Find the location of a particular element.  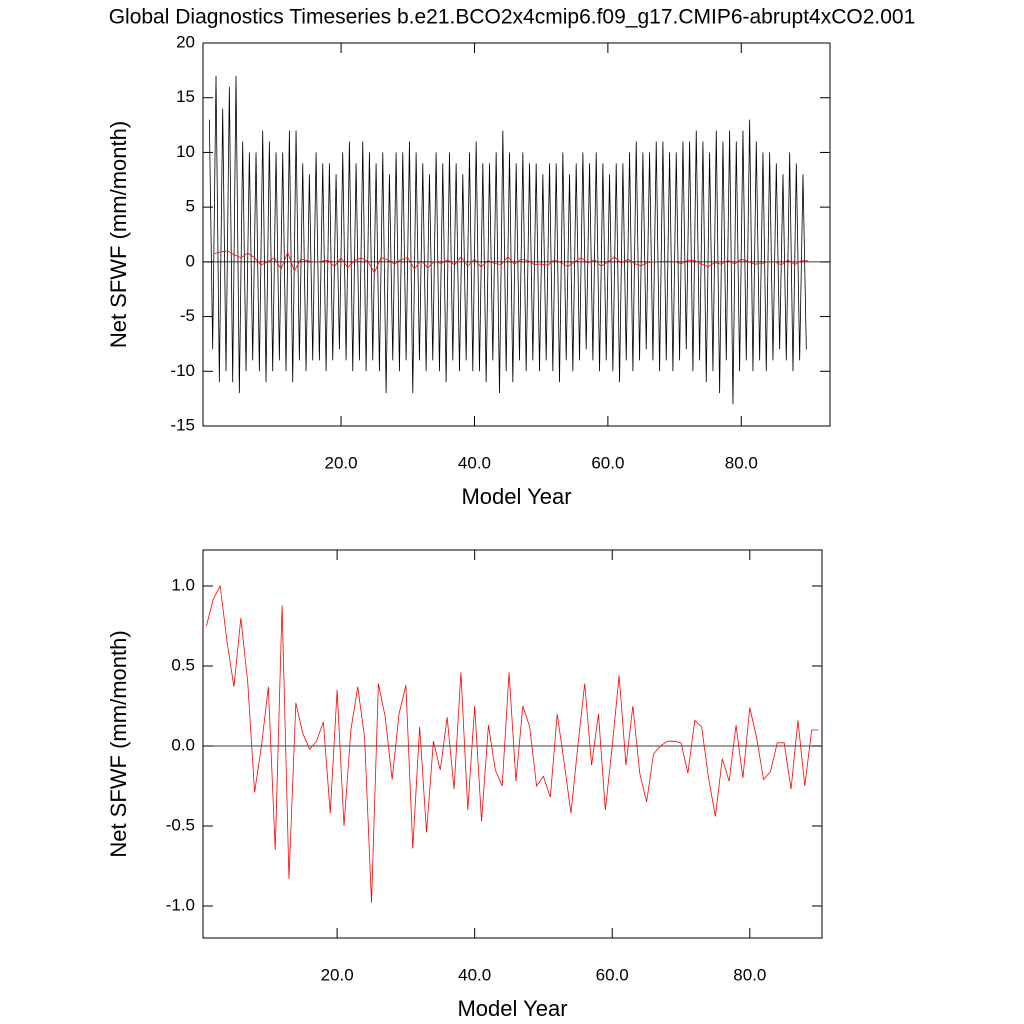

y-tick-label: -5 is located at coordinates (187, 315).